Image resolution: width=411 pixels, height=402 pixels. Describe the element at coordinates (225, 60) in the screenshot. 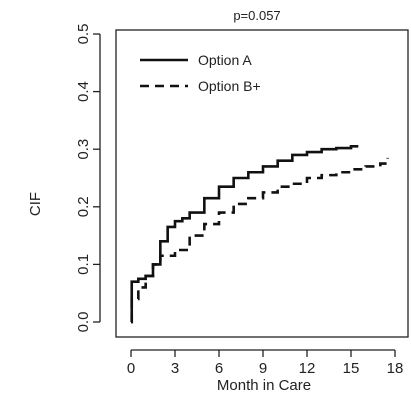

I see `legend-label: Option A` at that location.